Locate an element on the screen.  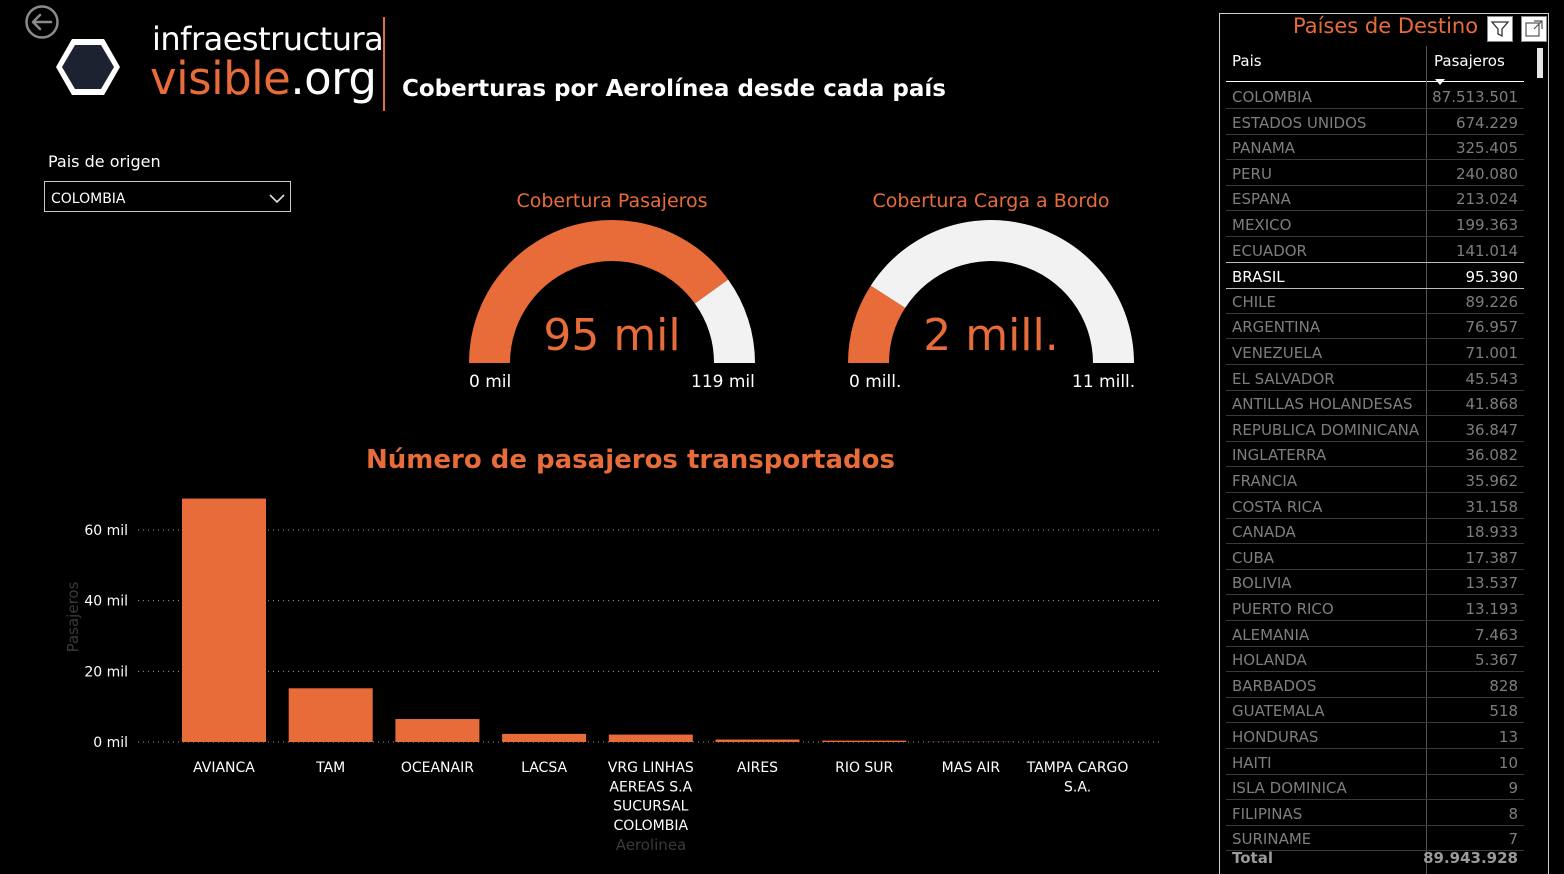
gauge-passengers is located at coordinates (612, 291).